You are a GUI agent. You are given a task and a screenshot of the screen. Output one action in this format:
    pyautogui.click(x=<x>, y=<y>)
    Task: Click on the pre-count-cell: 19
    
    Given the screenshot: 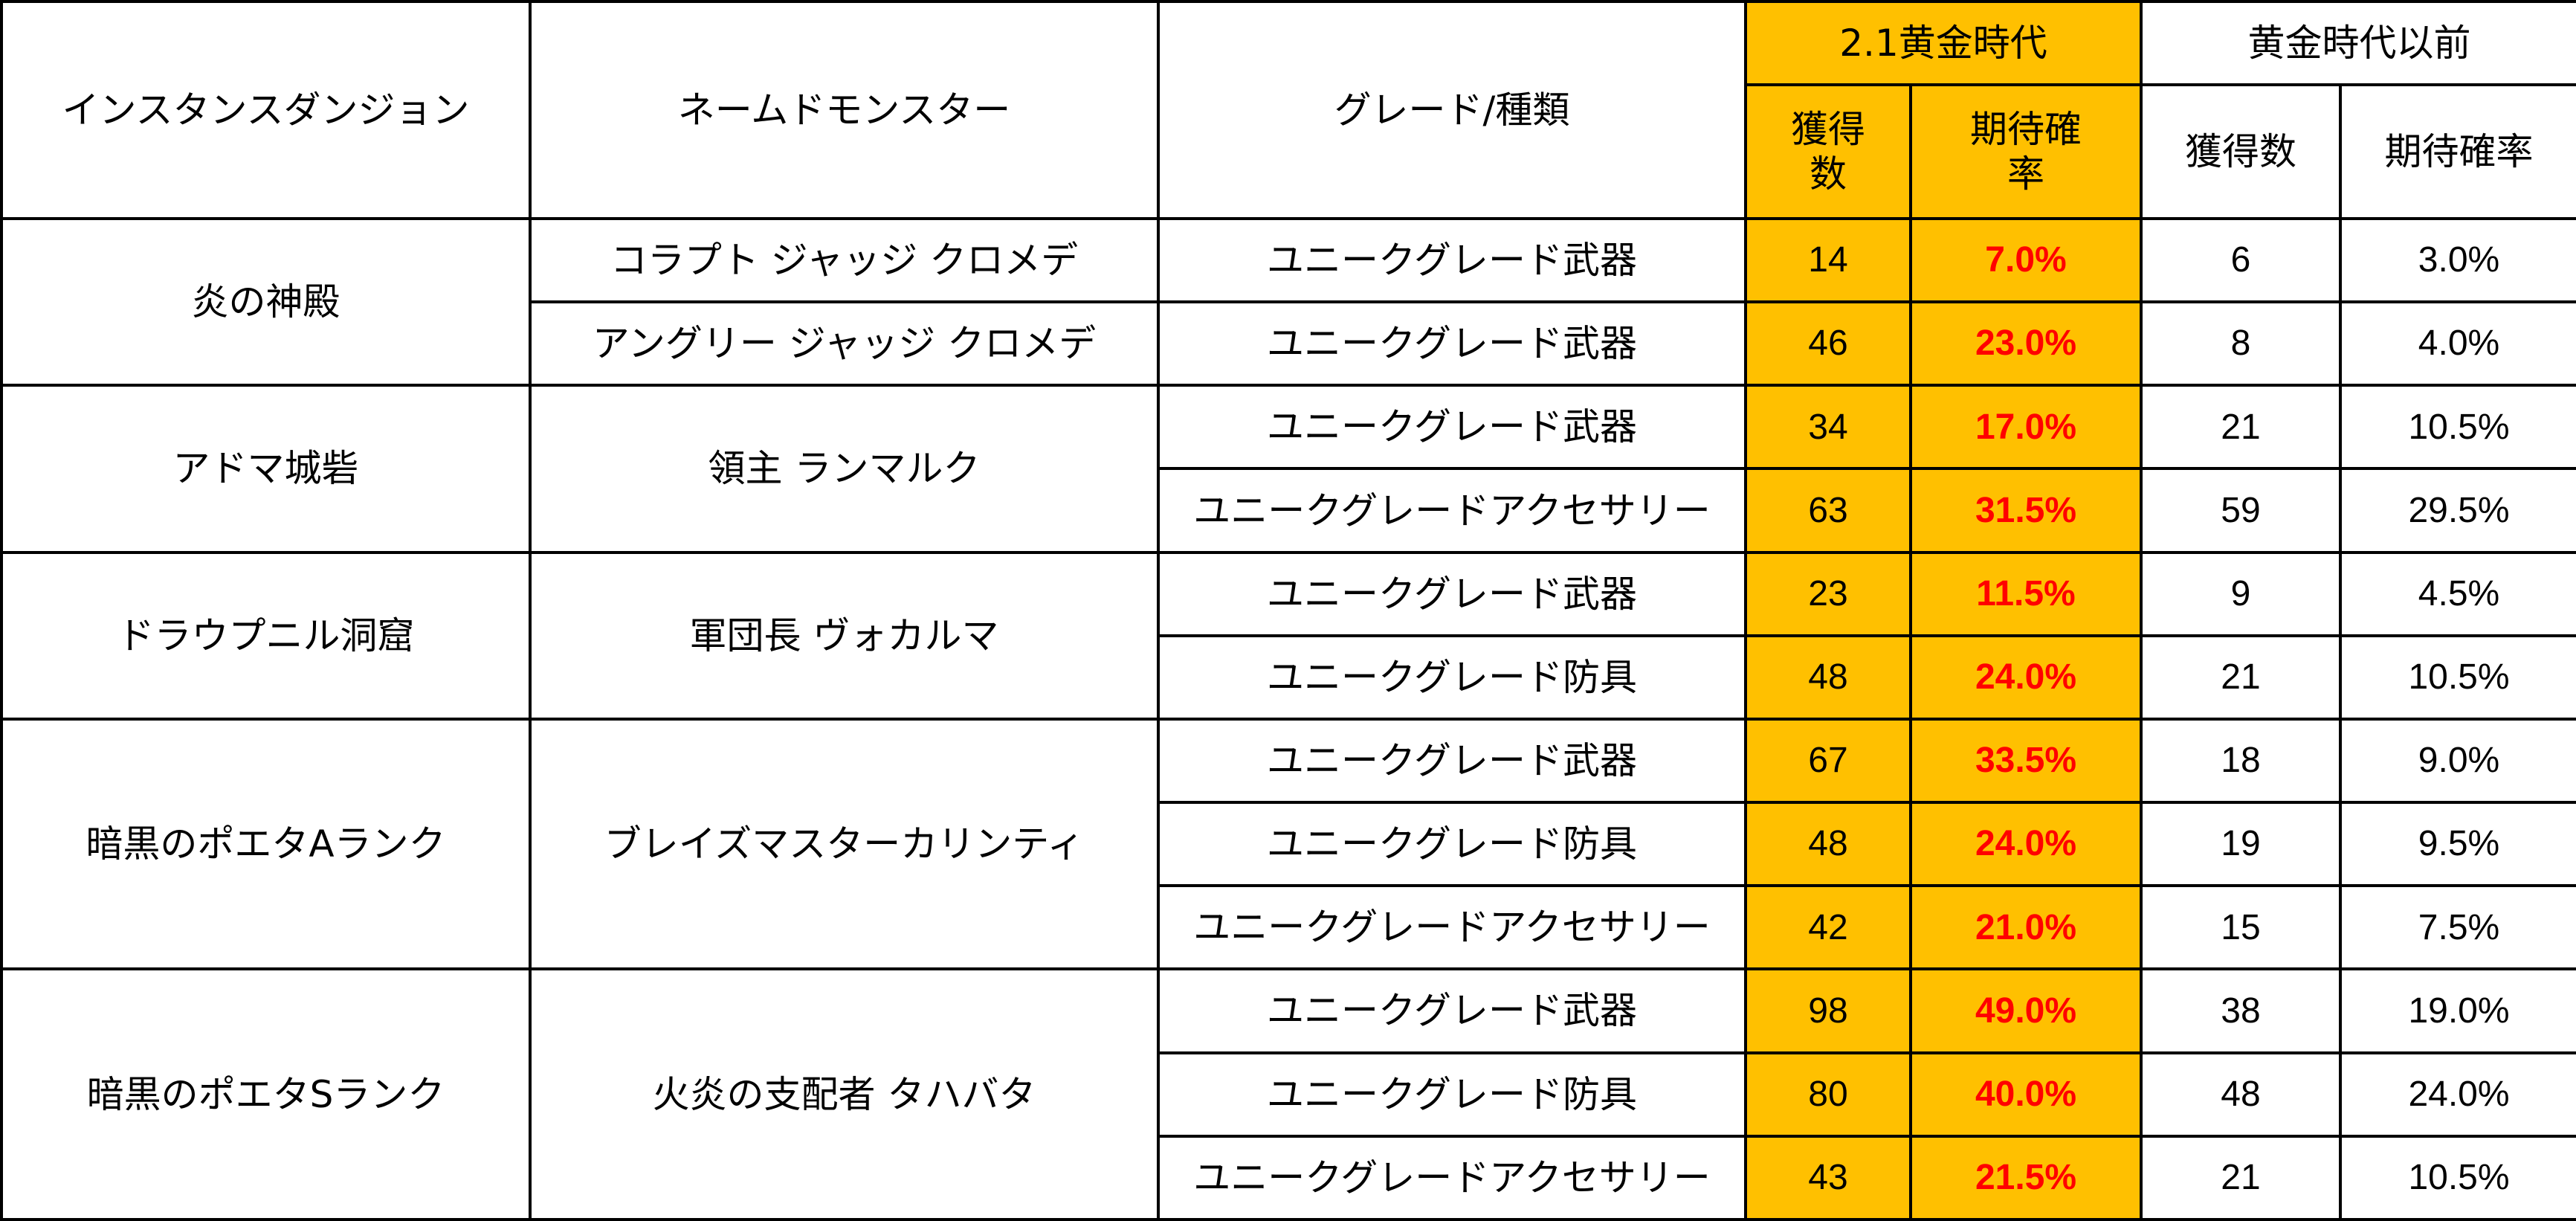 What is the action you would take?
    pyautogui.click(x=2241, y=844)
    